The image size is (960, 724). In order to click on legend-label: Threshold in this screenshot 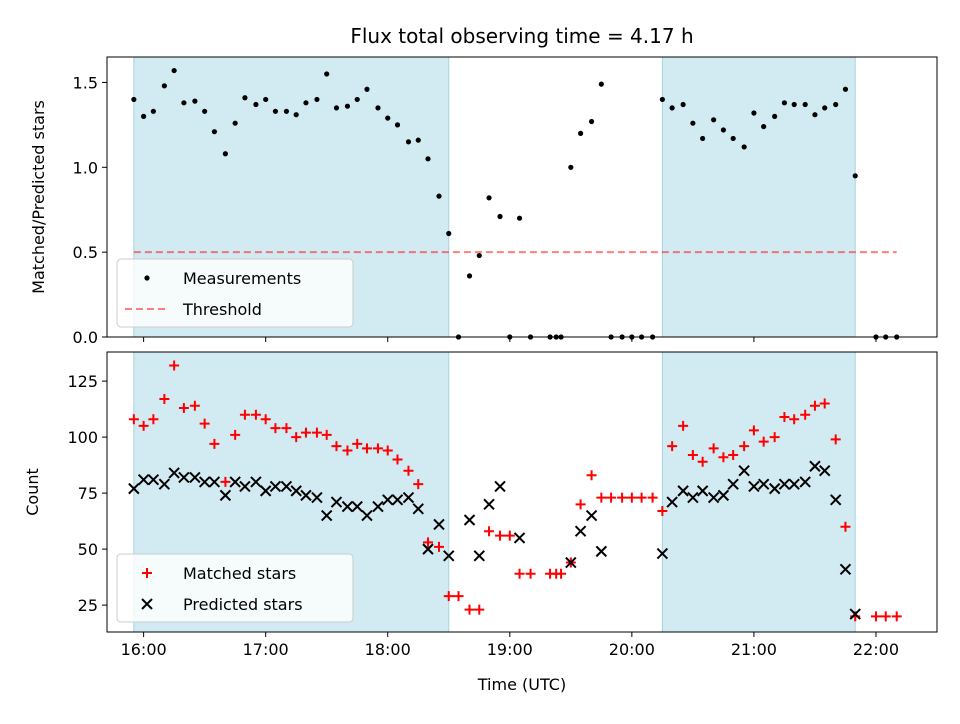, I will do `click(222, 309)`.